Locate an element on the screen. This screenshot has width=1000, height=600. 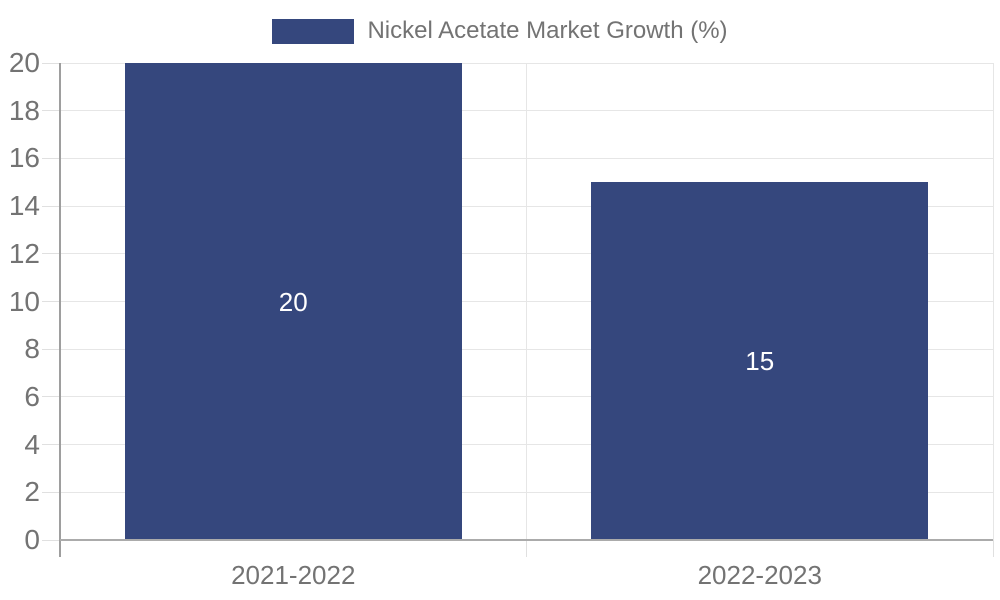
y-tick-label: 14 is located at coordinates (24, 206).